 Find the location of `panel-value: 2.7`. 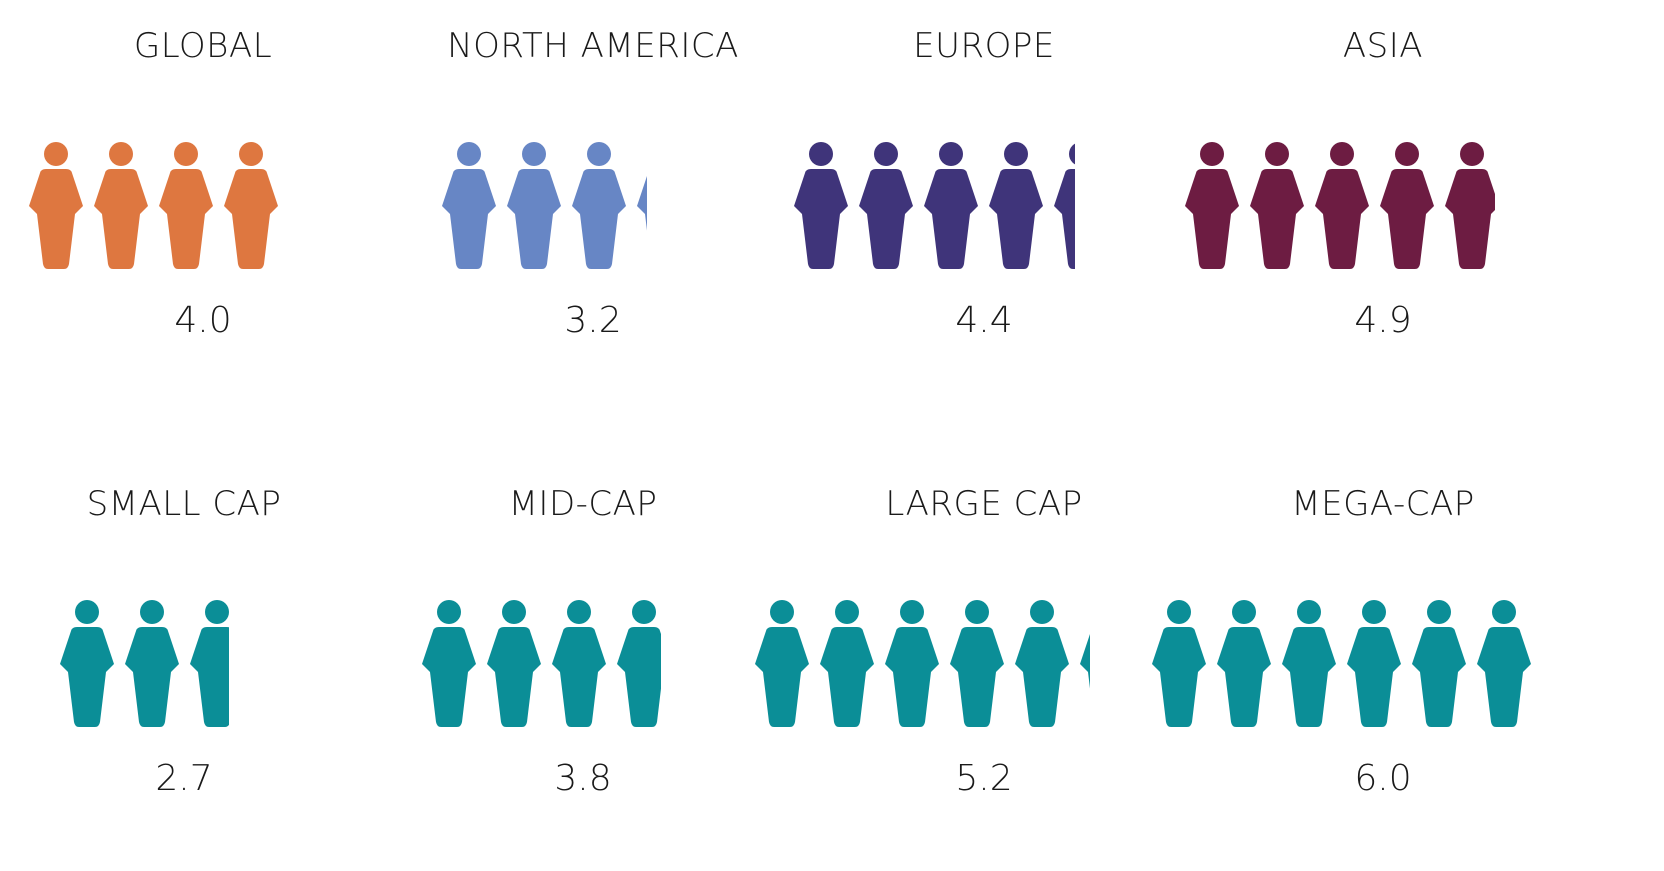

panel-value: 2.7 is located at coordinates (184, 778).